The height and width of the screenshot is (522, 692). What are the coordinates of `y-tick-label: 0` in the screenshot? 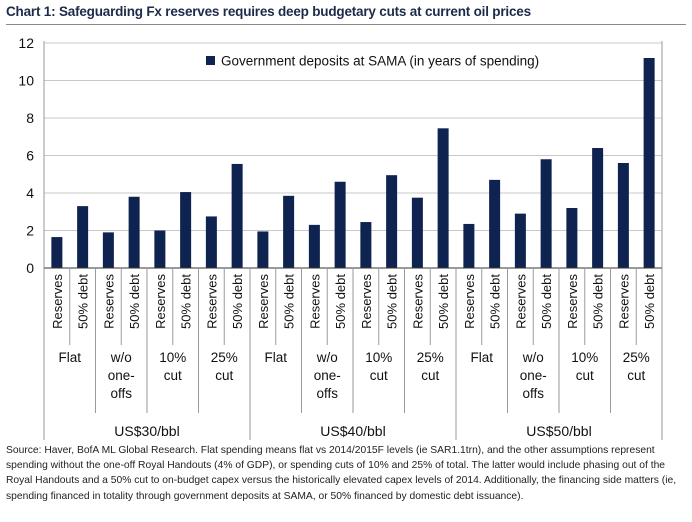 It's located at (30, 268).